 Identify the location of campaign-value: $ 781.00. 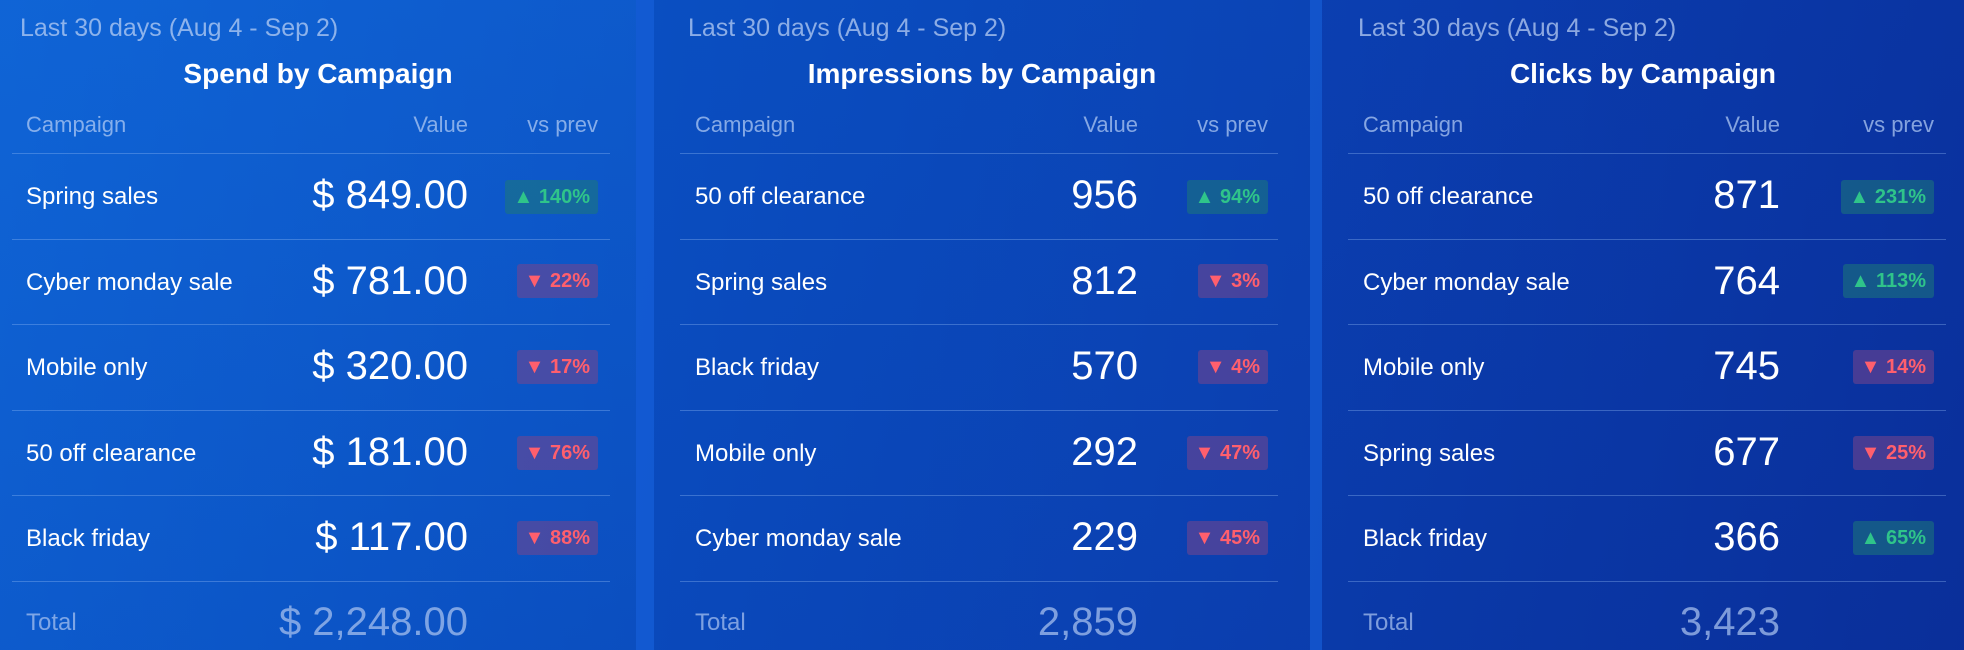
(390, 281).